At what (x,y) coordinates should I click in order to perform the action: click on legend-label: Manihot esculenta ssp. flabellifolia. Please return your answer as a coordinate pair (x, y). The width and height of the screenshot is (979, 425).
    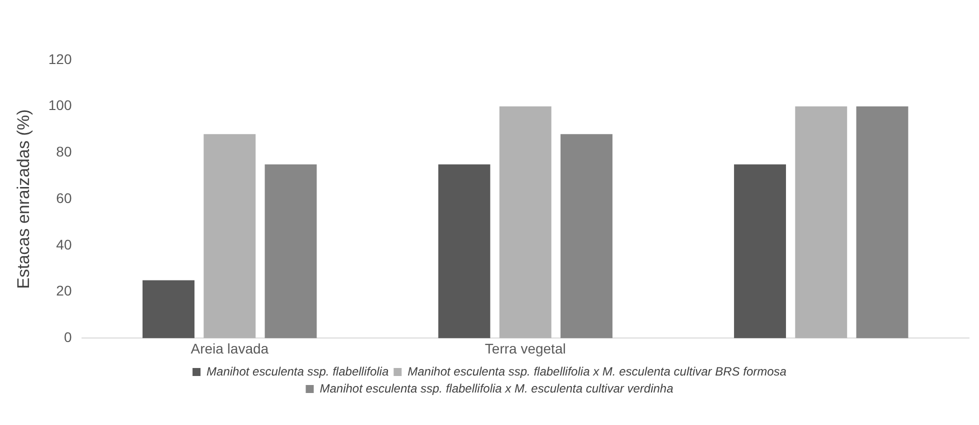
    Looking at the image, I should click on (297, 371).